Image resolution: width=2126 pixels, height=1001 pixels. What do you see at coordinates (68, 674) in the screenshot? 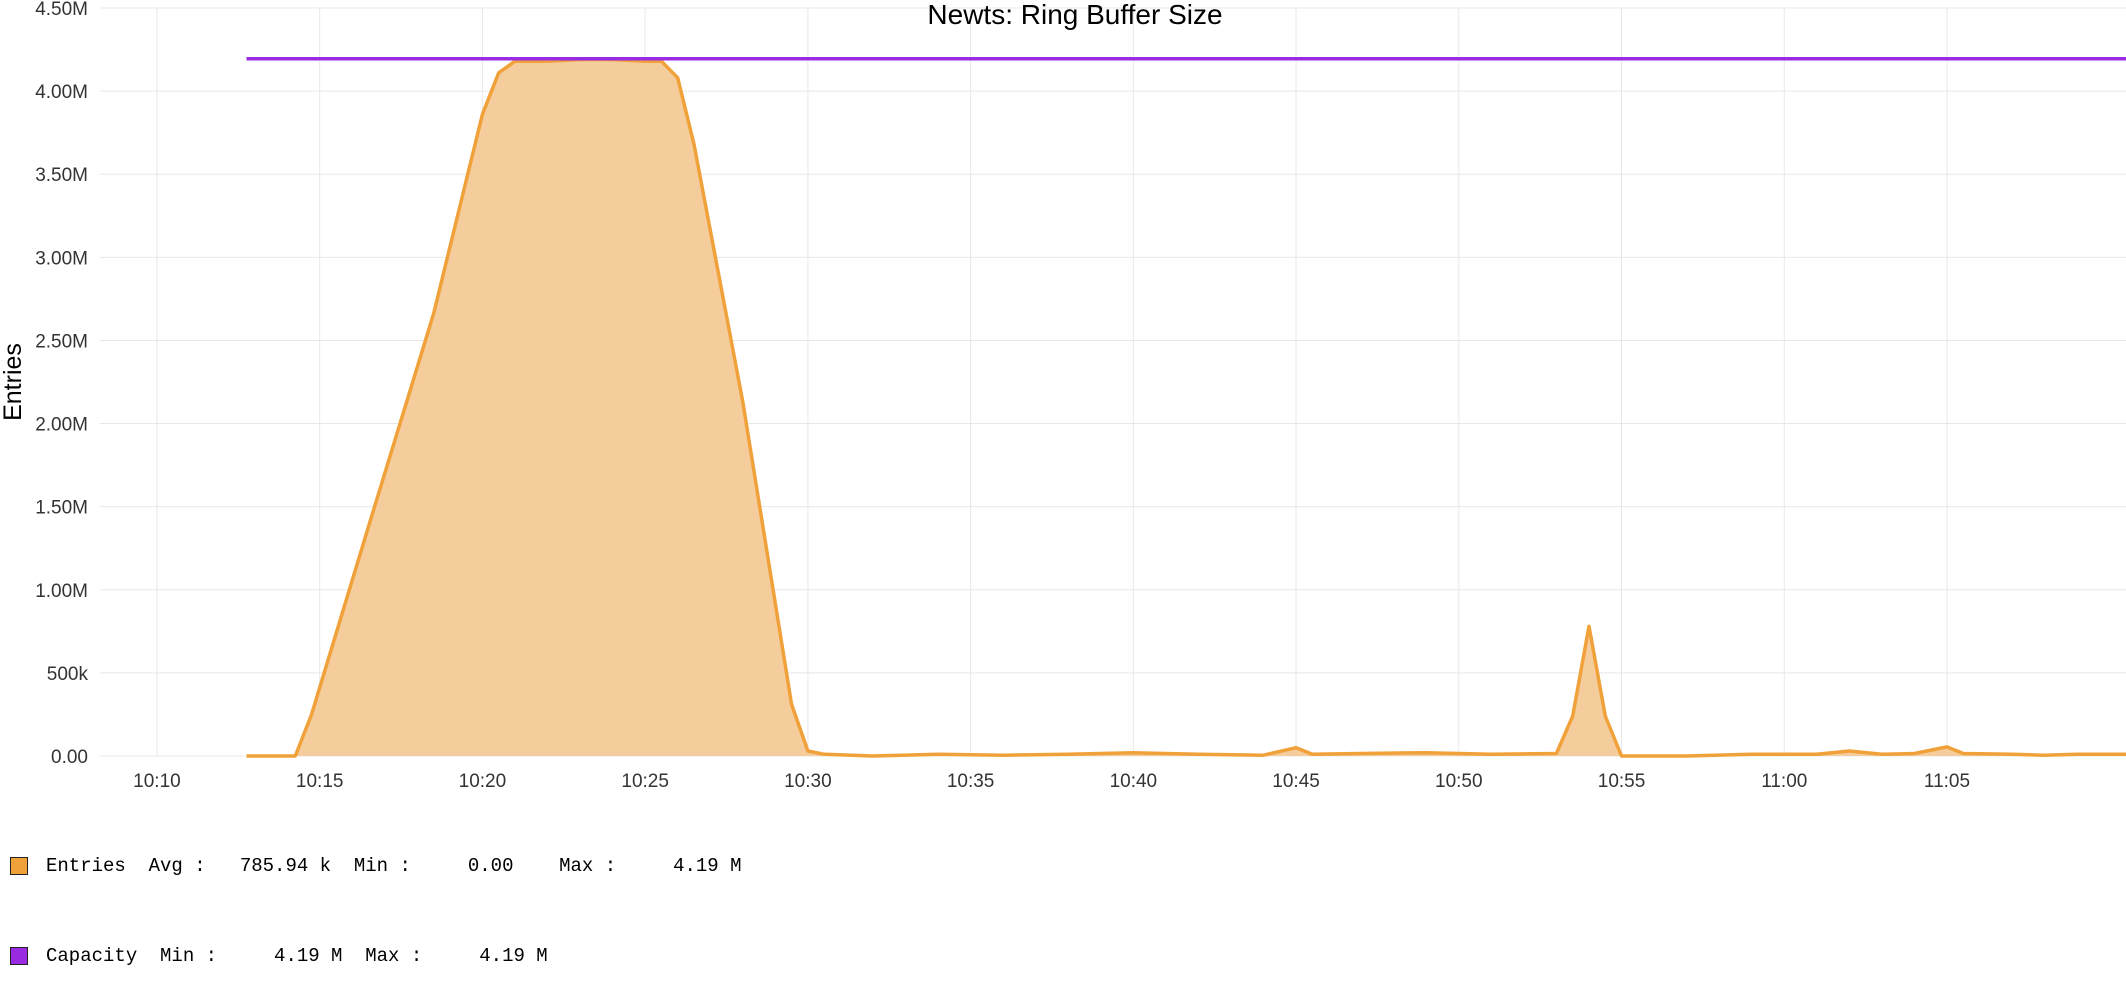
I see `y-tick-label: 500k` at bounding box center [68, 674].